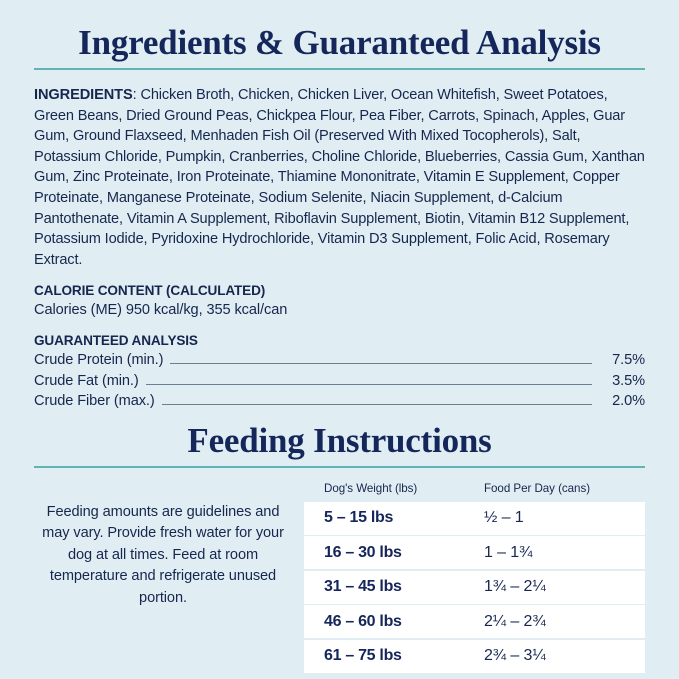 The width and height of the screenshot is (679, 679). I want to click on cell-weight: 31 – 45 lbs, so click(363, 587).